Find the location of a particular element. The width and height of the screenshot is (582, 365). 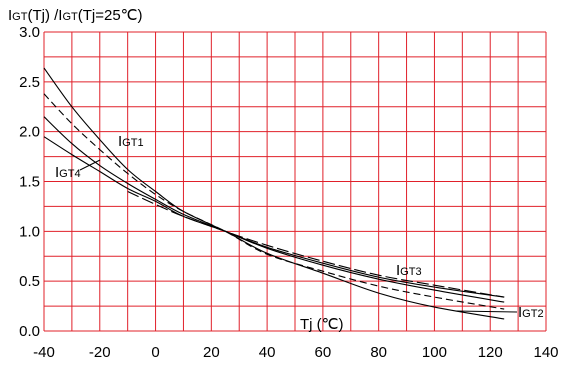

y-axis-label: IGT(Tj) /IGT(Tj=25℃) is located at coordinates (75, 15).